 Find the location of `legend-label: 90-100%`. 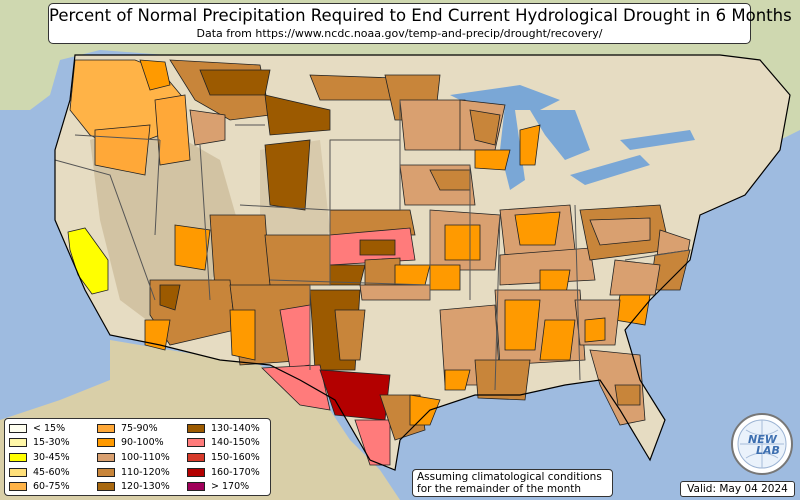

legend-label: 90-100% is located at coordinates (142, 443).